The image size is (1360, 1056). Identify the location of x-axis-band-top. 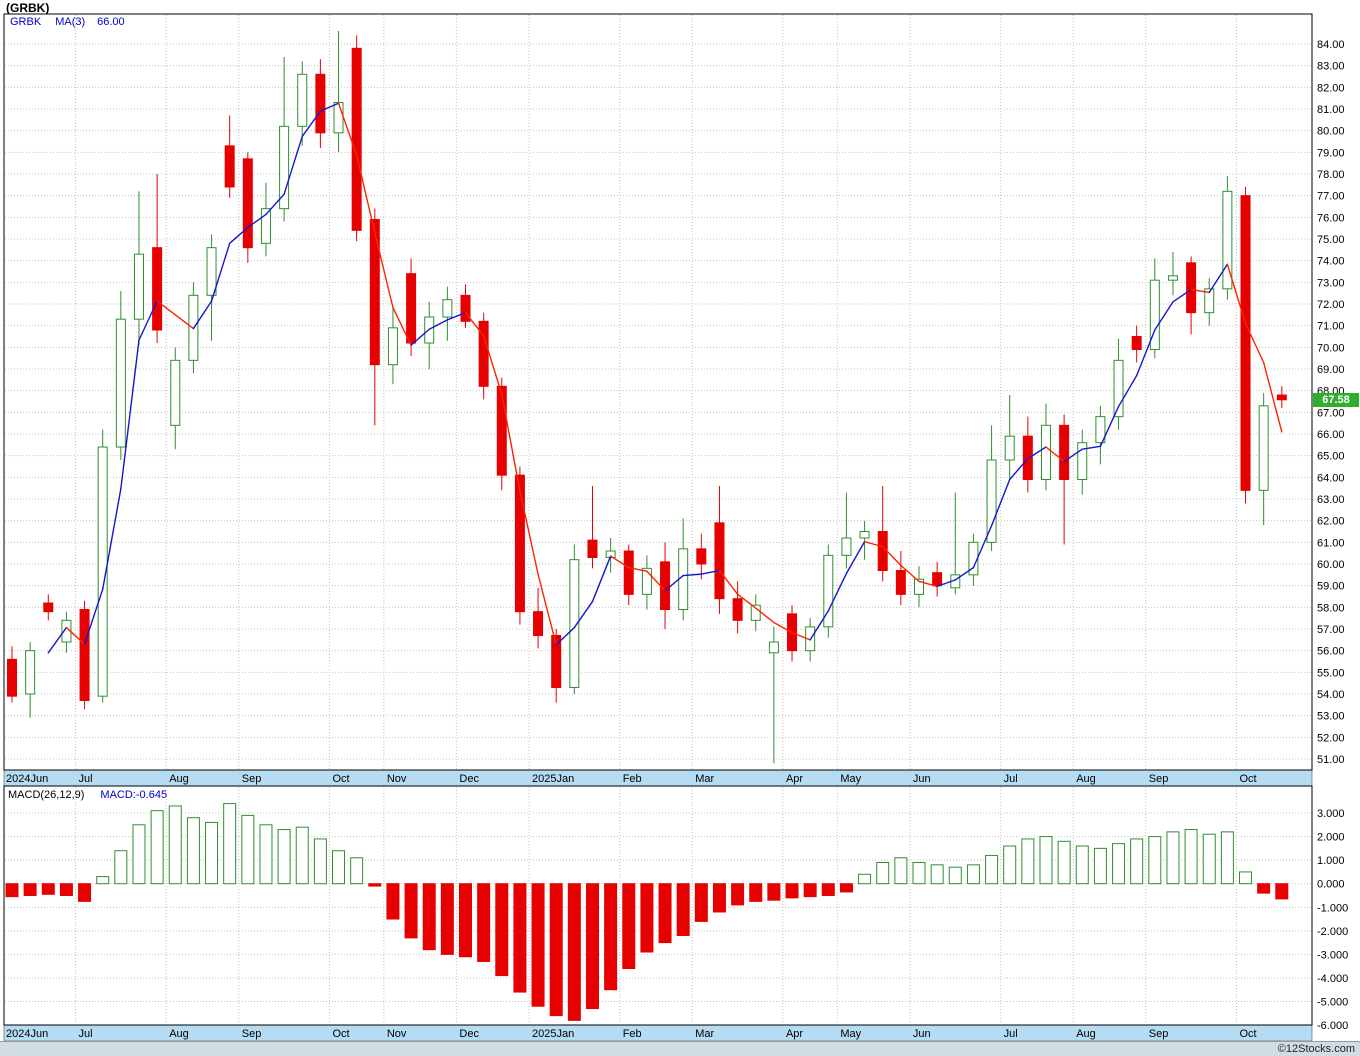
(658, 778).